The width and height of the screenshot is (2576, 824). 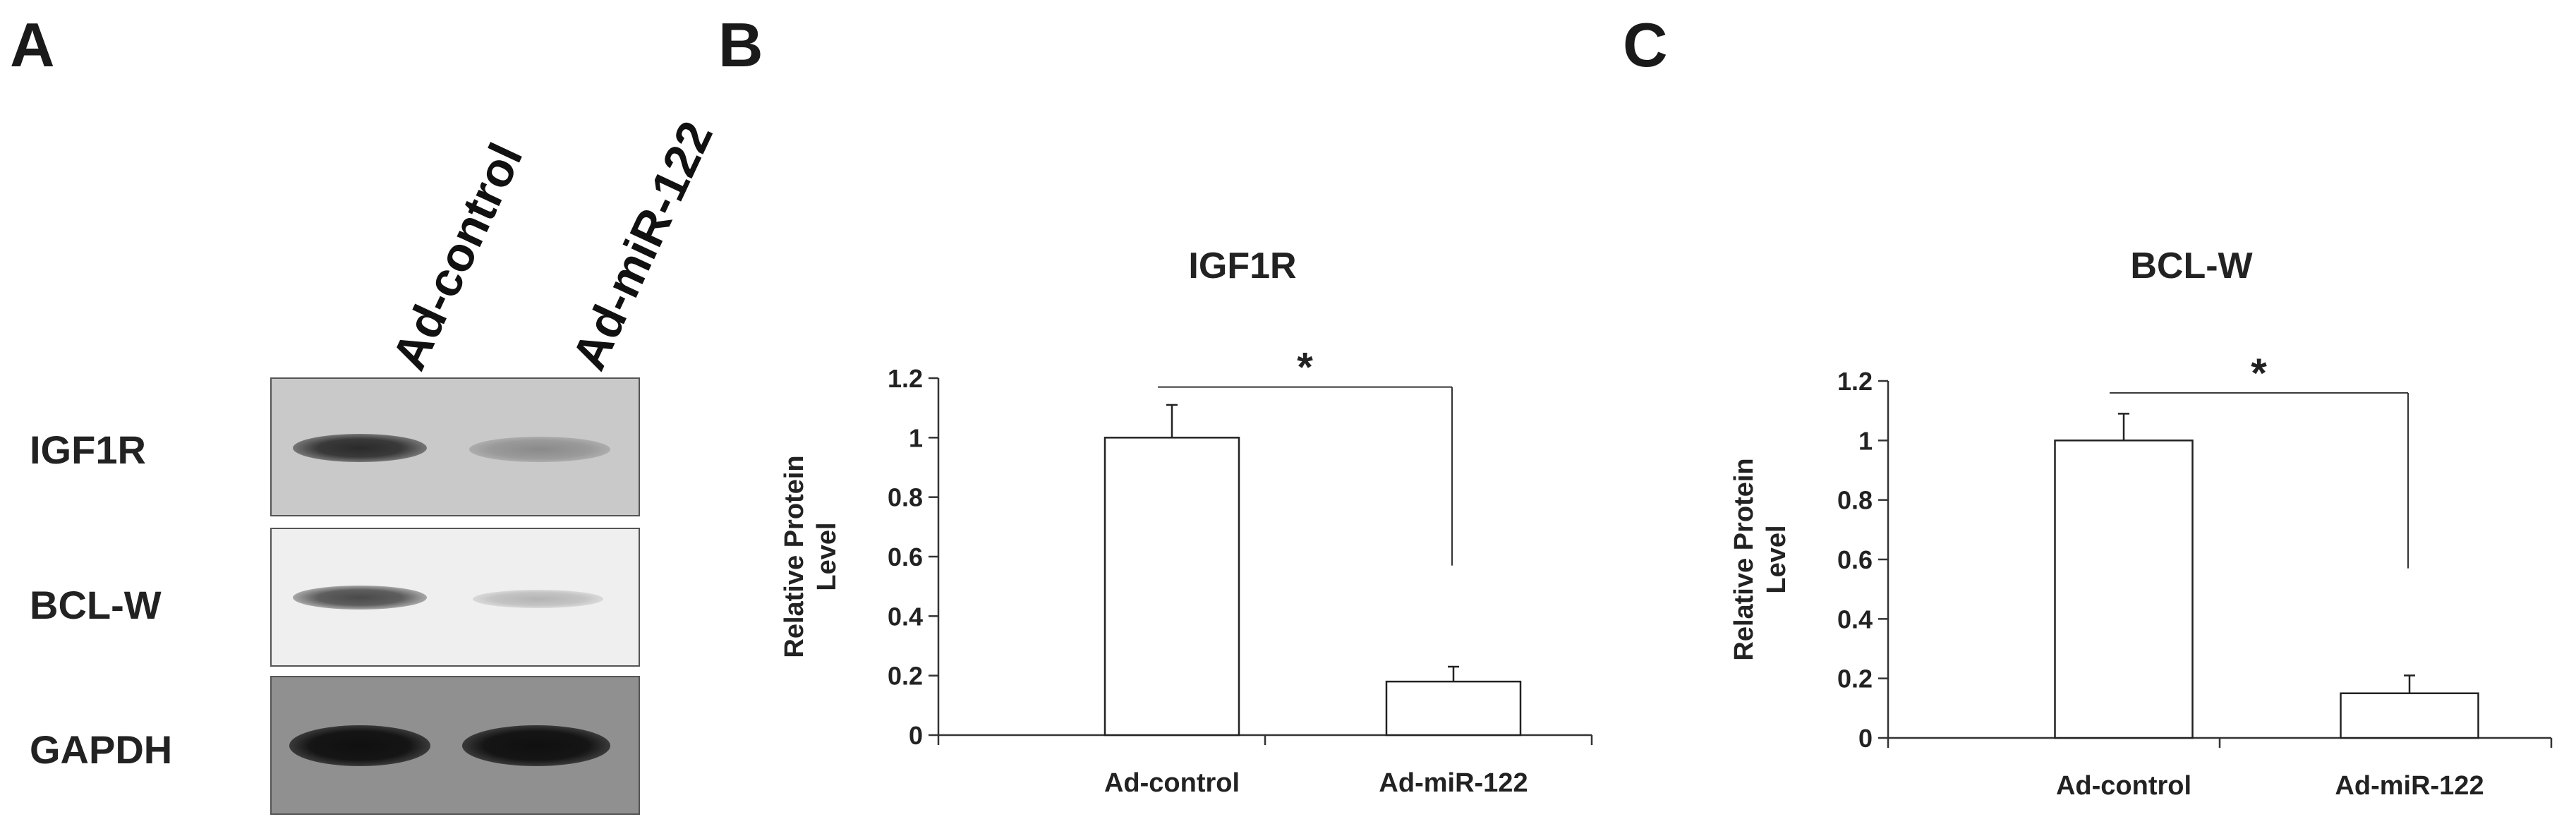 What do you see at coordinates (458, 256) in the screenshot?
I see `lane-label-ad-control: Ad-control` at bounding box center [458, 256].